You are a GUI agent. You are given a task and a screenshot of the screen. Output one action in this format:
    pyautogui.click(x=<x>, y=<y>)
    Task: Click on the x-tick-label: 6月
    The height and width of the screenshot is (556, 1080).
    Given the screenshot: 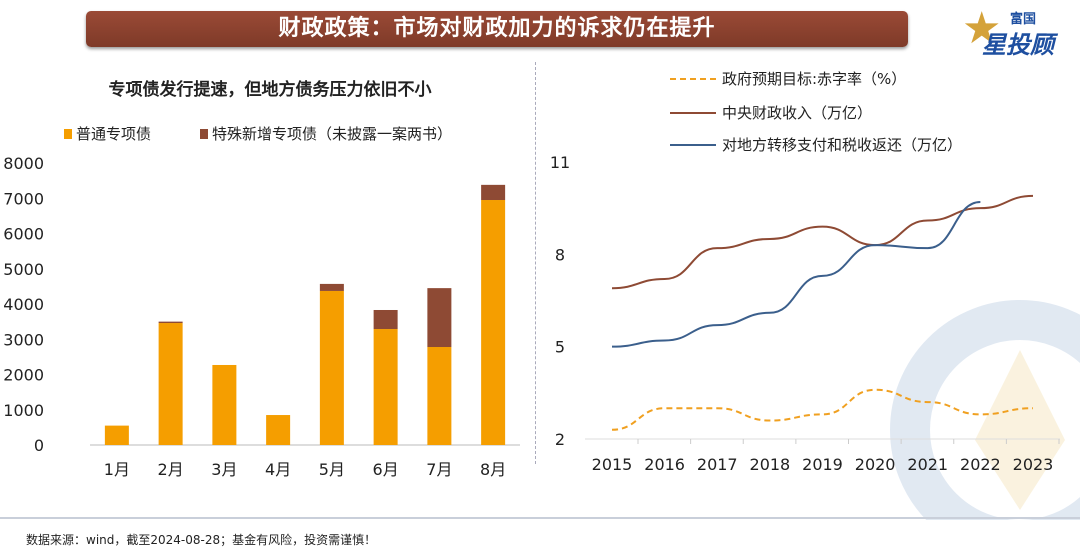 What is the action you would take?
    pyautogui.click(x=386, y=469)
    